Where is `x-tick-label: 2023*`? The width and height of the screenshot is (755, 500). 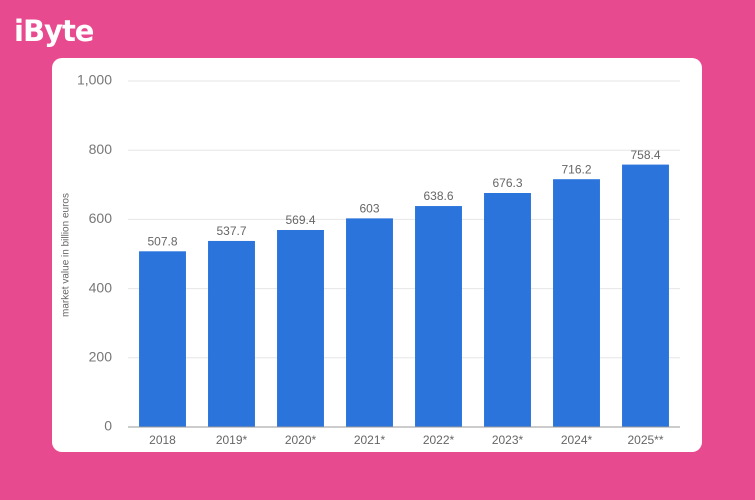 x-tick-label: 2023* is located at coordinates (508, 440).